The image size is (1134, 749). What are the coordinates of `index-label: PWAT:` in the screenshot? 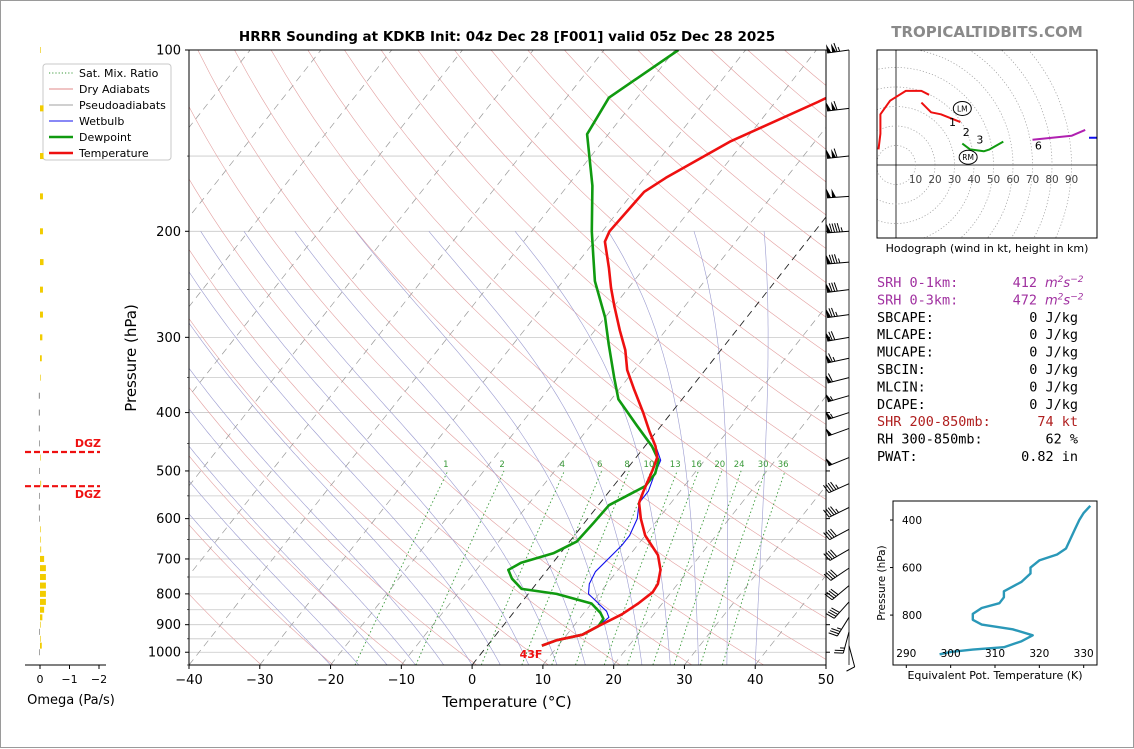 It's located at (897, 457).